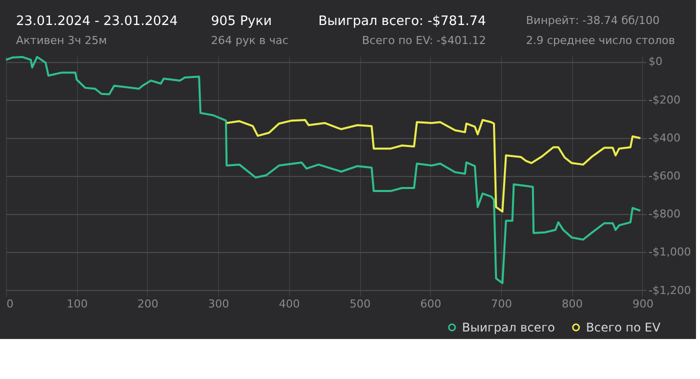 The width and height of the screenshot is (700, 379). Describe the element at coordinates (664, 176) in the screenshot. I see `y-tick-label: -$600` at that location.